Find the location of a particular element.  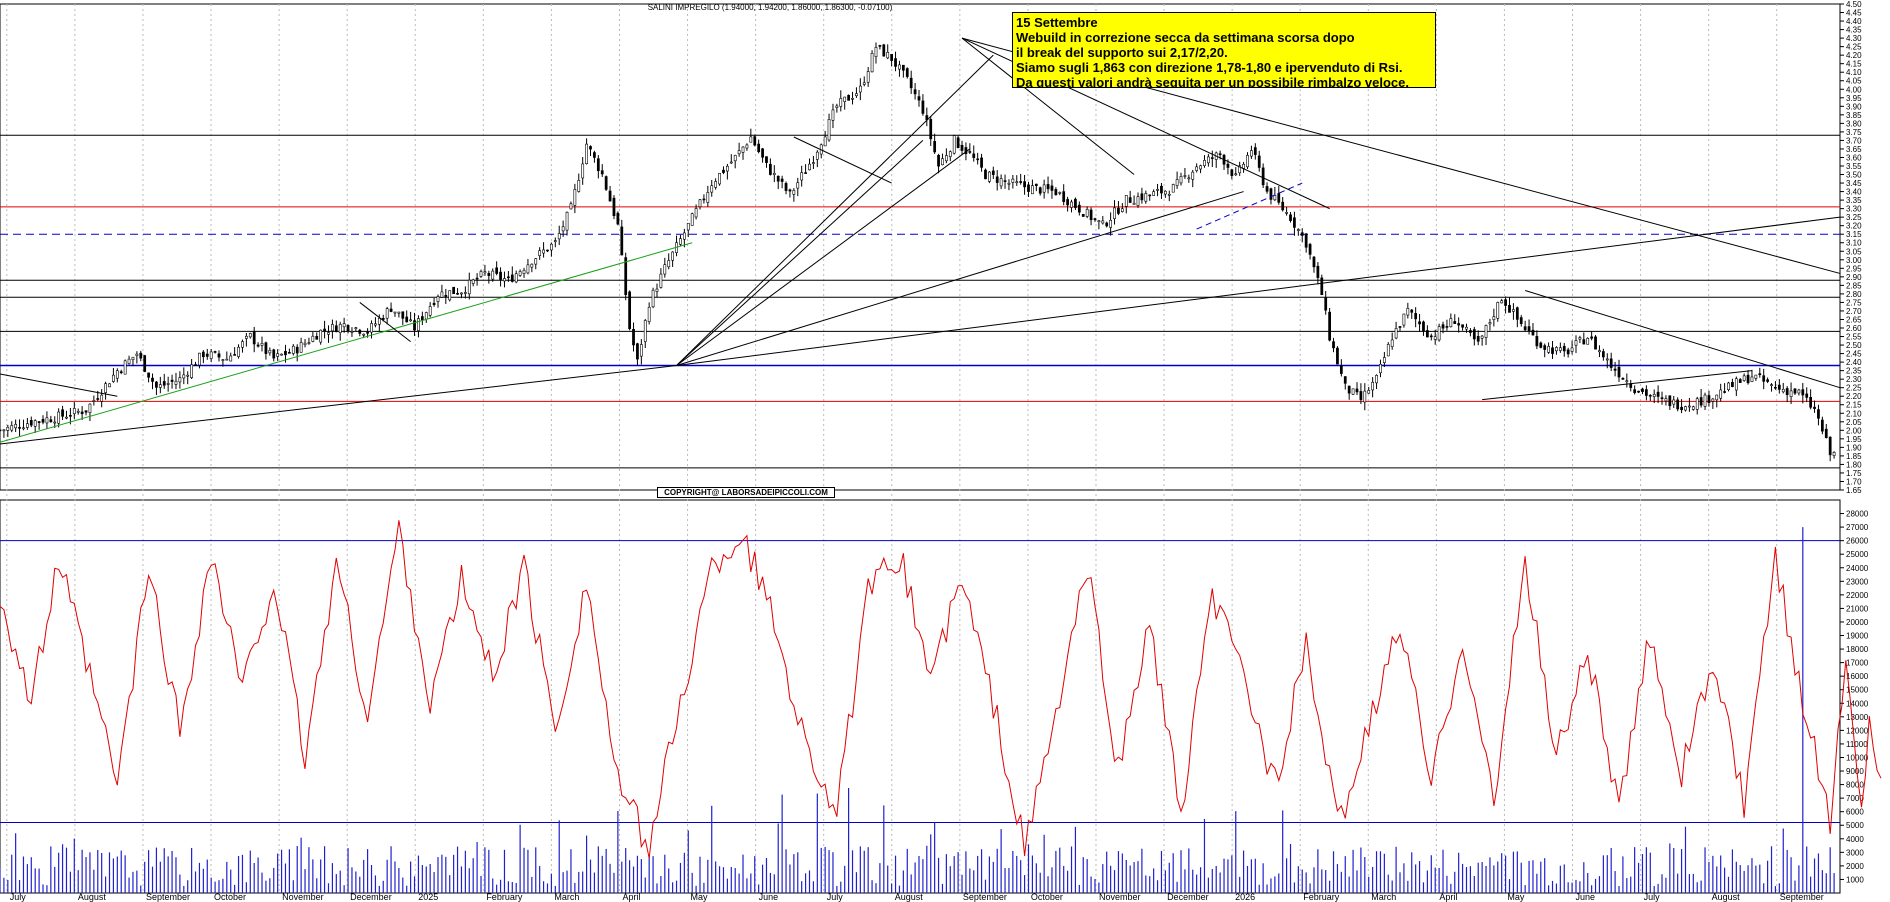

oscillator-tick-label: 27000 is located at coordinates (1857, 527).